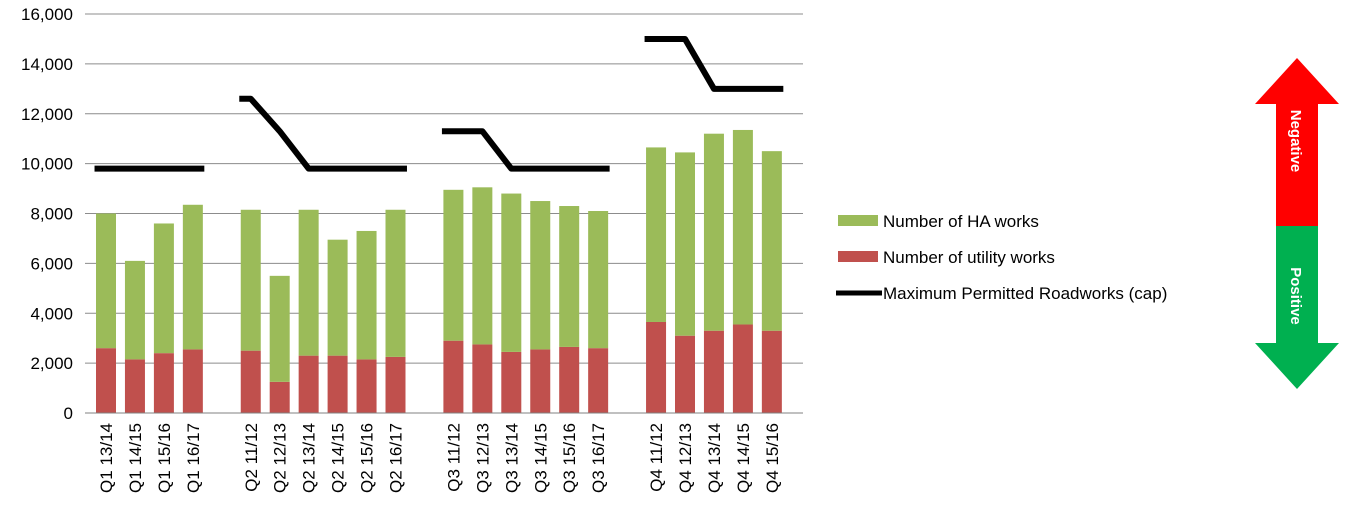  Describe the element at coordinates (135, 458) in the screenshot. I see `x-tick-label: Q1 14/15` at that location.